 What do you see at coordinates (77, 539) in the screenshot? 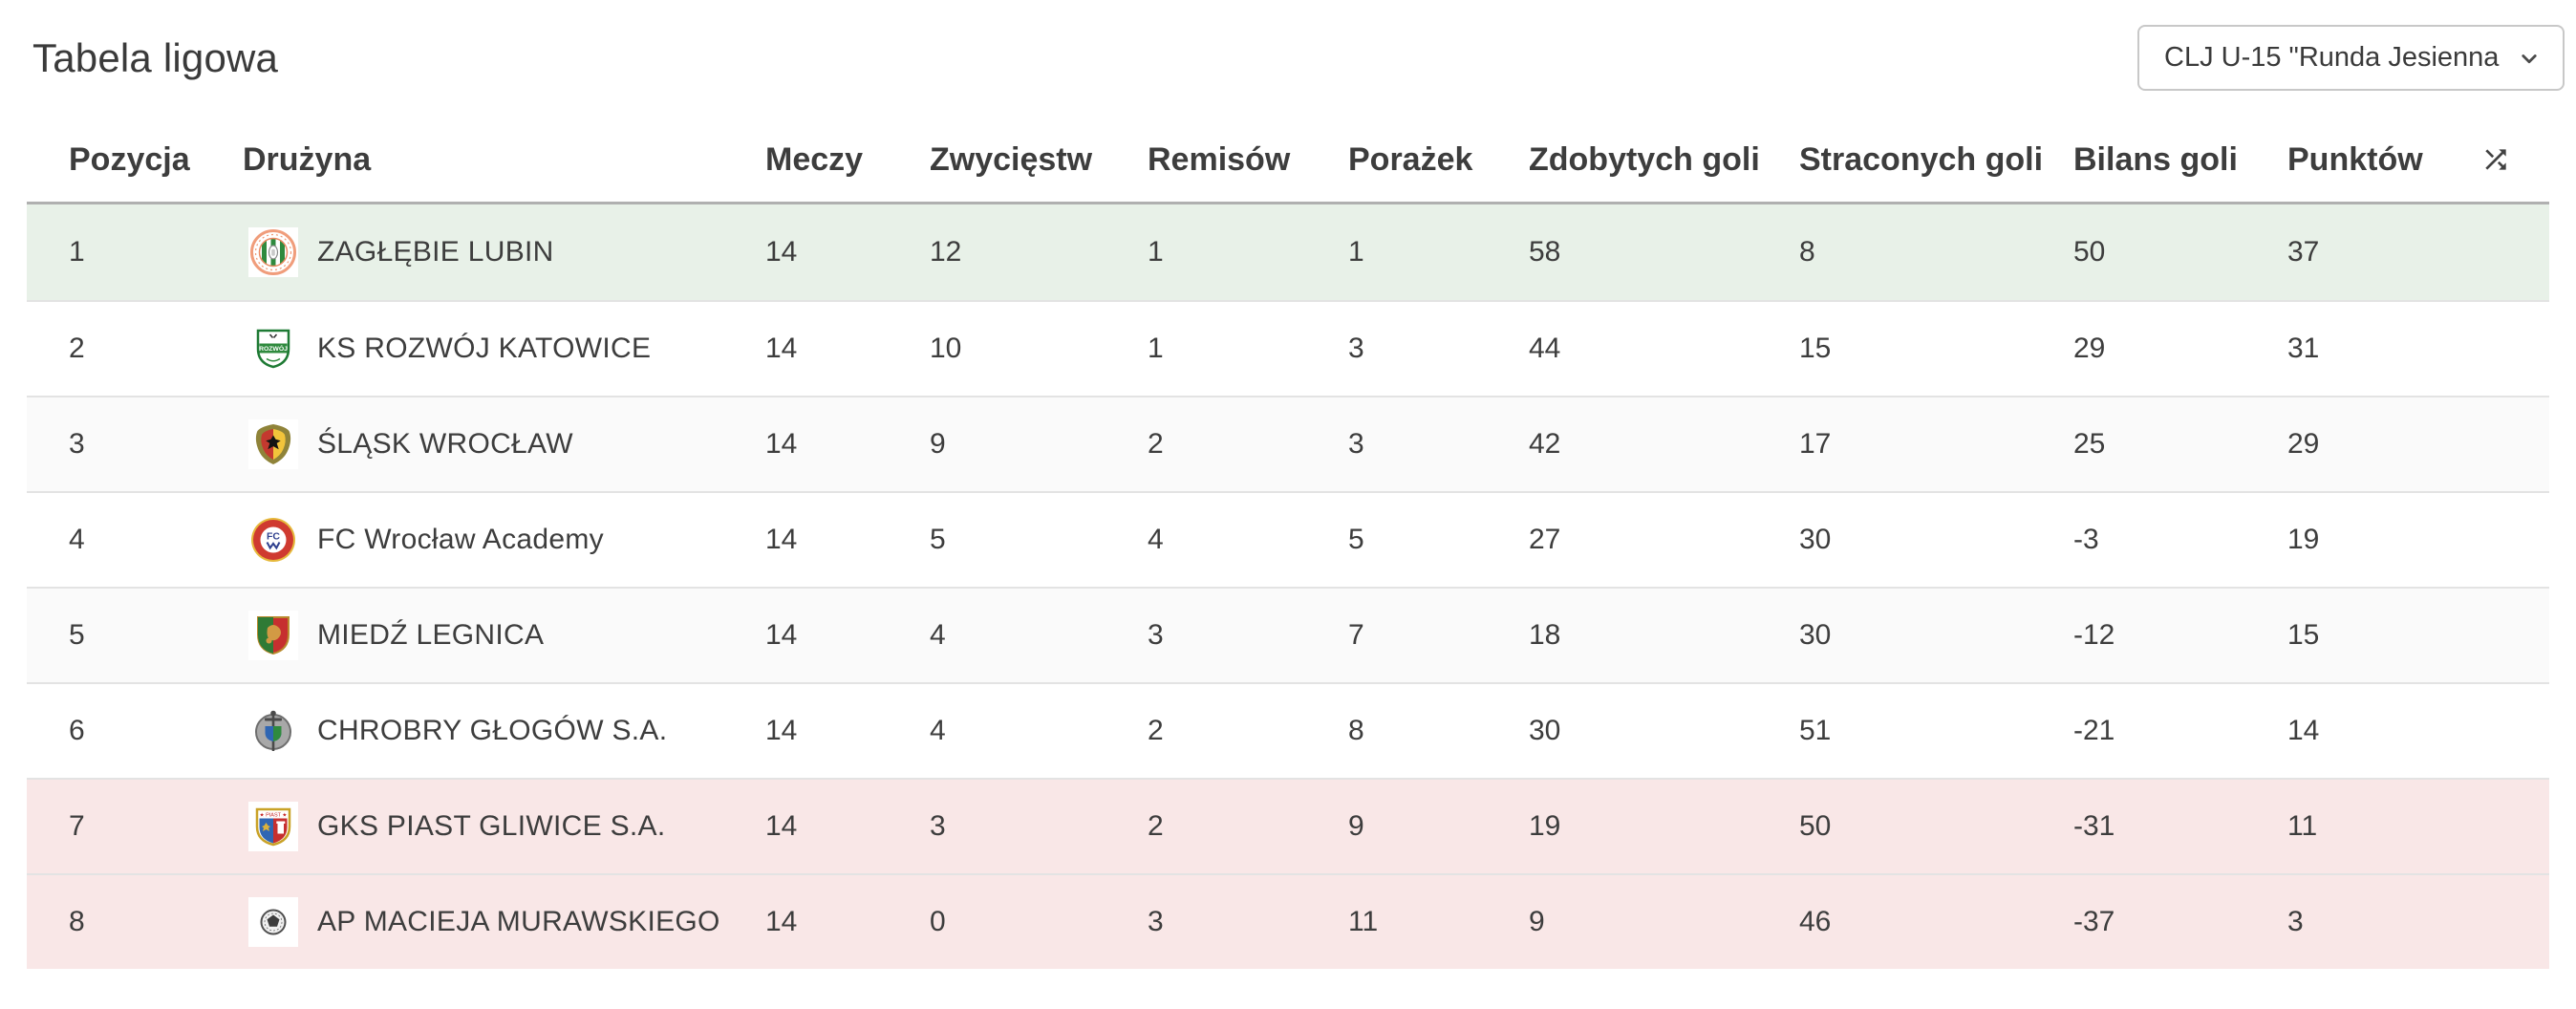
I see `row-position: 4` at bounding box center [77, 539].